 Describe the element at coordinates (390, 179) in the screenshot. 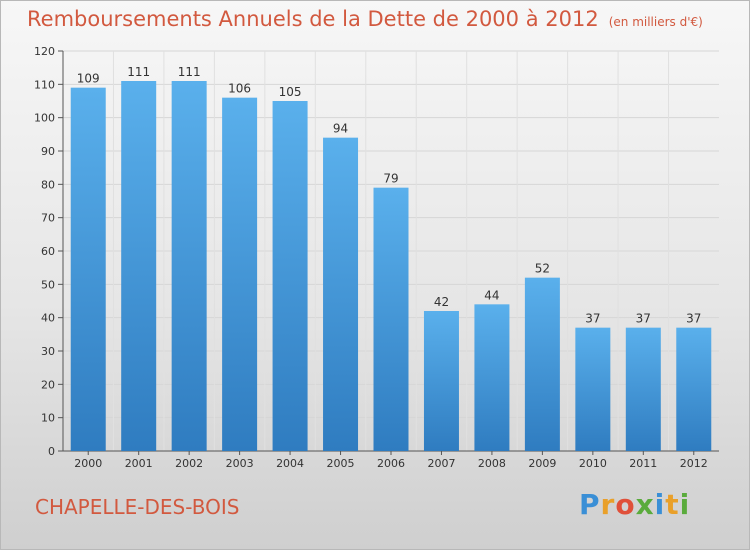

I see `data-label: 79` at that location.